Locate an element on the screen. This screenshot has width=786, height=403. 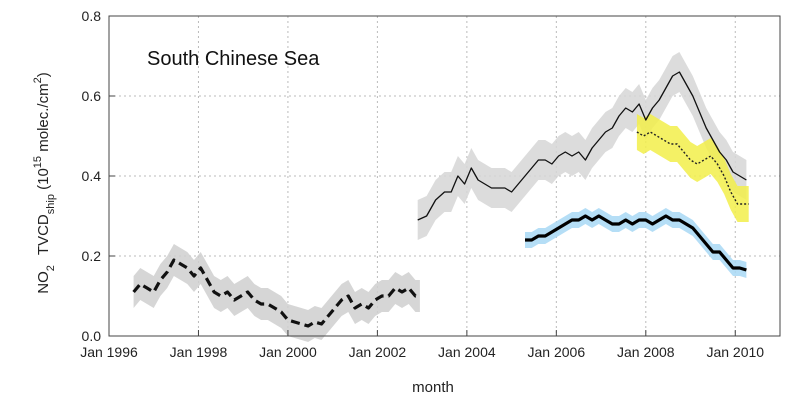
series-2-line is located at coordinates (692, 168).